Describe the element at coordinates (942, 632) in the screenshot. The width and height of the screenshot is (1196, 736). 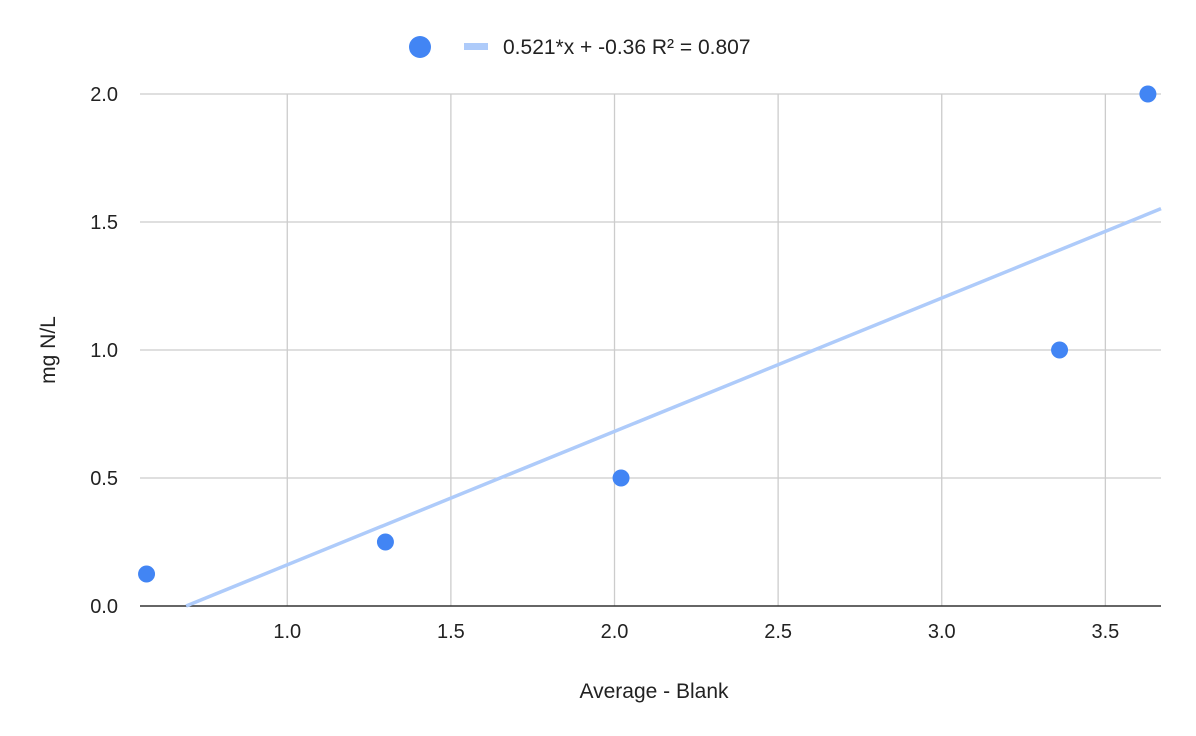
I see `x-tick-label: 3.0` at that location.